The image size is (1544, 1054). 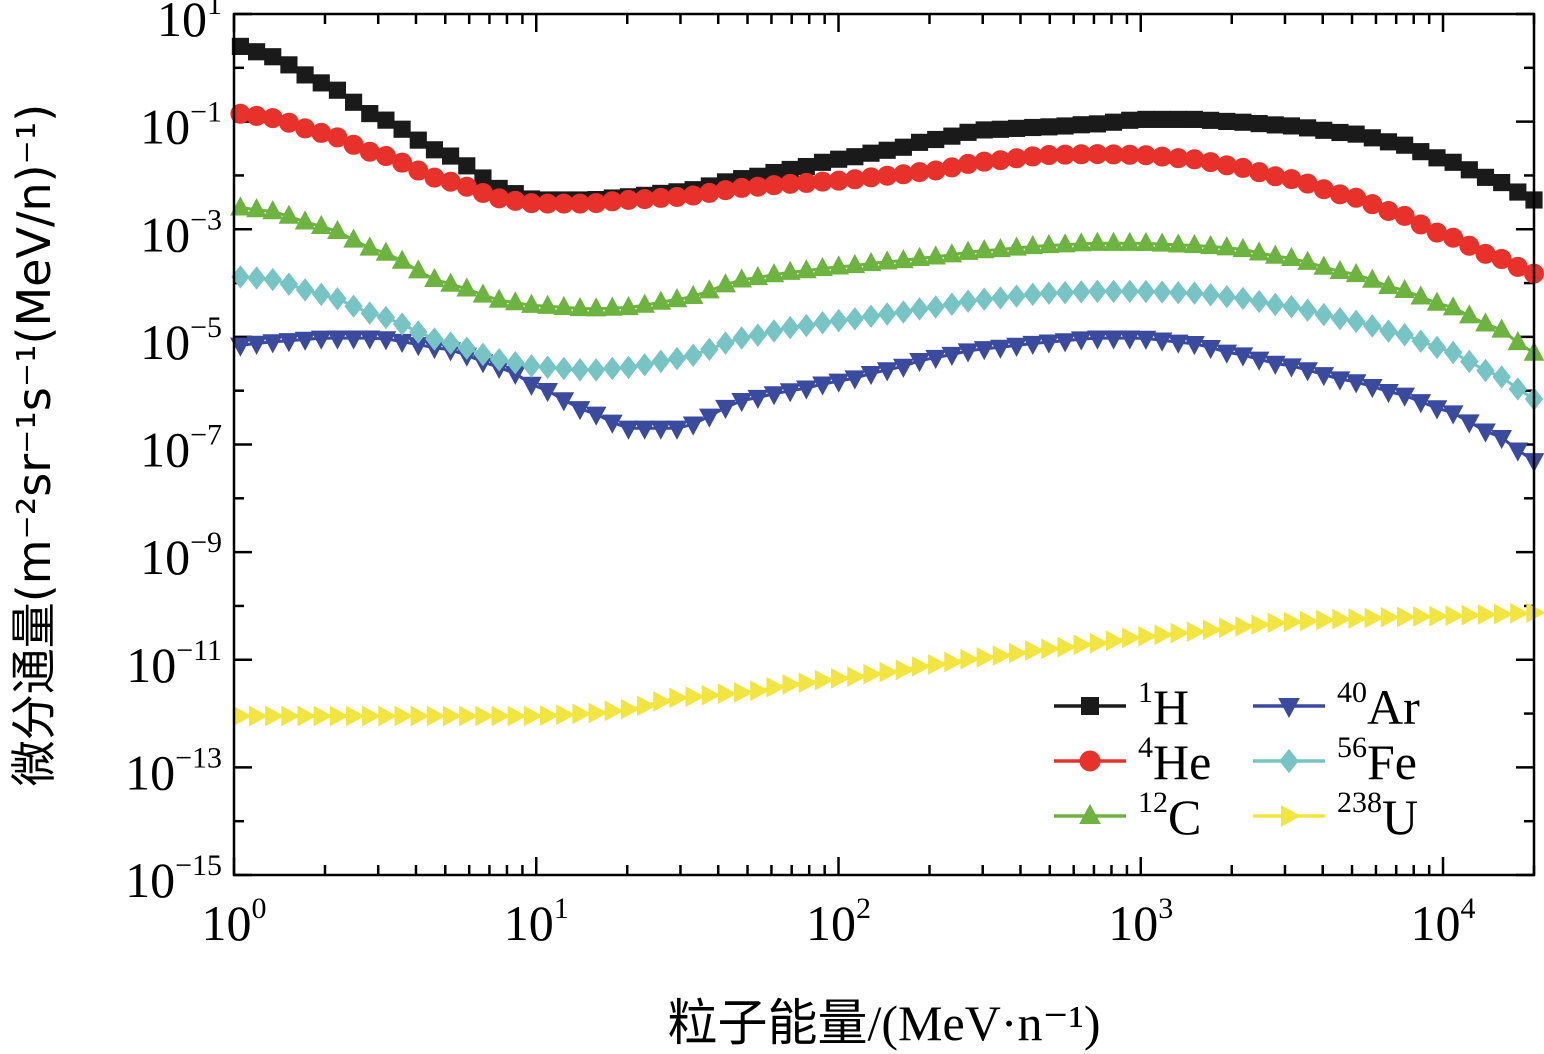 What do you see at coordinates (150, 772) in the screenshot?
I see `y-tick-base: 10` at bounding box center [150, 772].